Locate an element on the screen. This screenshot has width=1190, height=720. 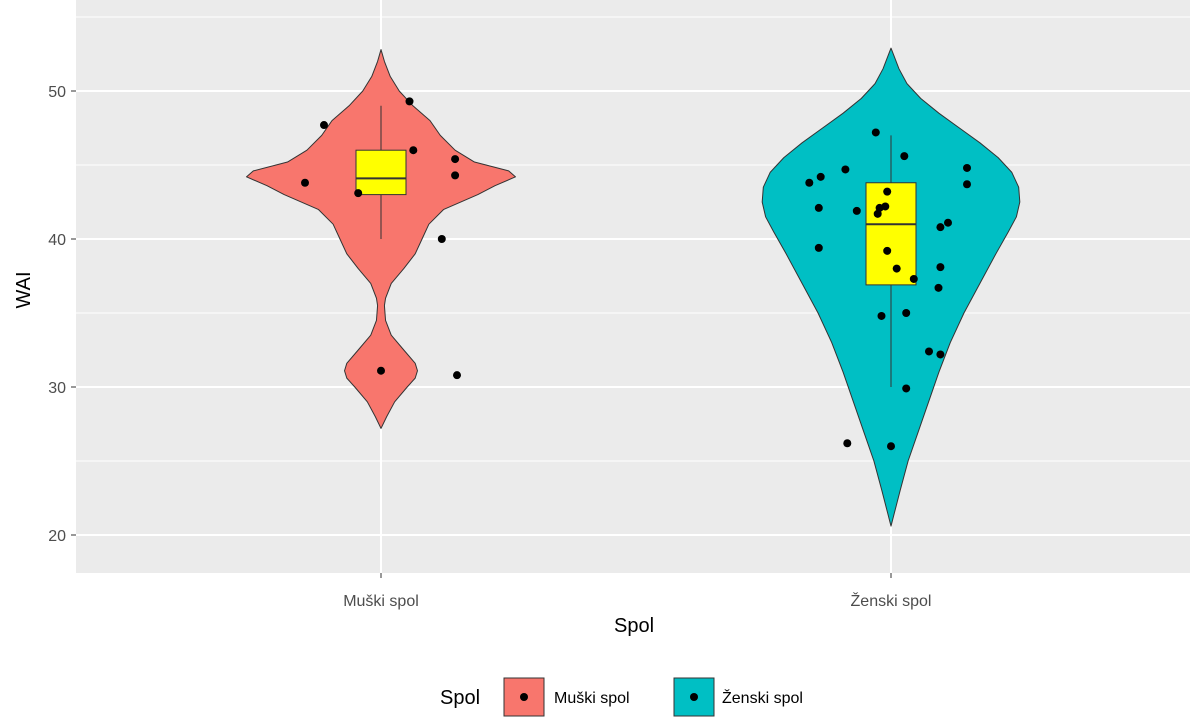
legend-title: Spol is located at coordinates (460, 698).